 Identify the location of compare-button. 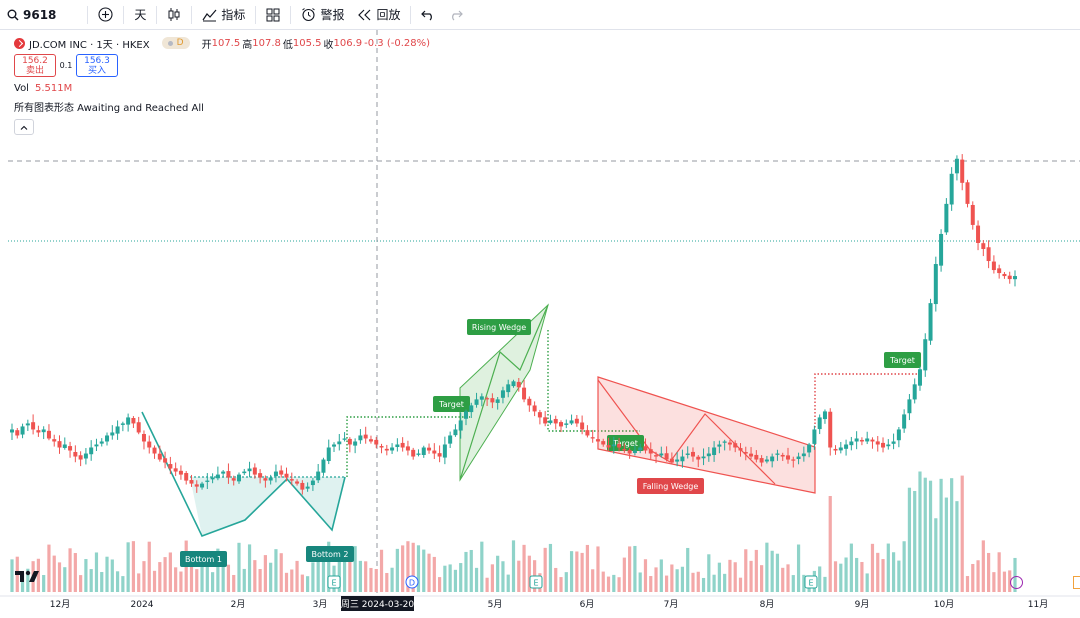
(105, 14).